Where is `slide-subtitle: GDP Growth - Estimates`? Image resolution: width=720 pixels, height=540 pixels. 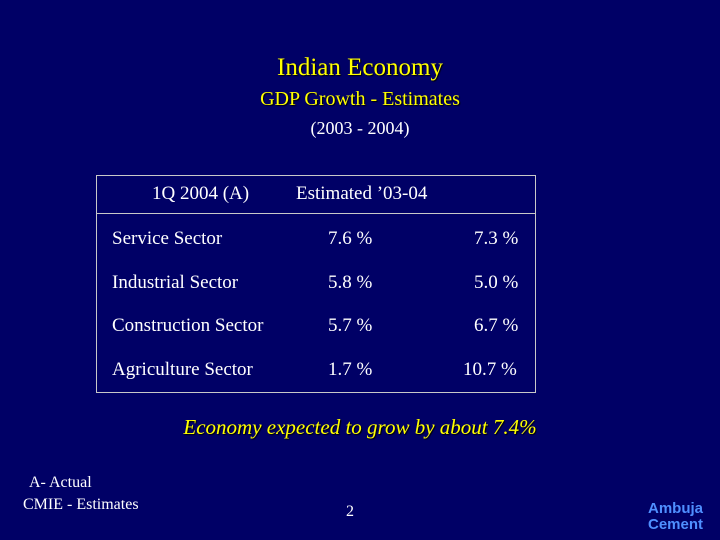
slide-subtitle: GDP Growth - Estimates is located at coordinates (360, 99).